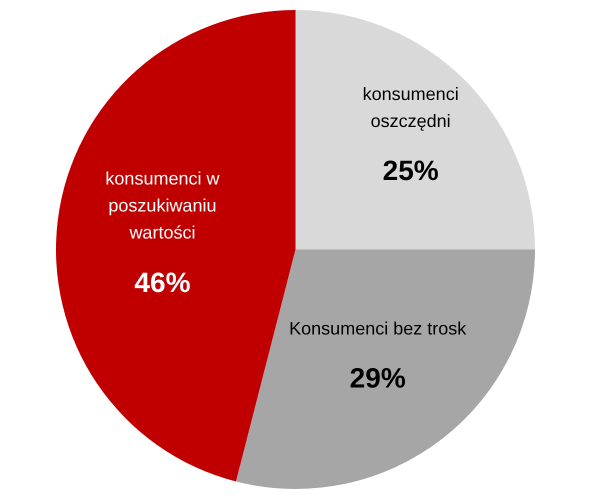 This screenshot has width=591, height=499. I want to click on data-label: 29%, so click(378, 378).